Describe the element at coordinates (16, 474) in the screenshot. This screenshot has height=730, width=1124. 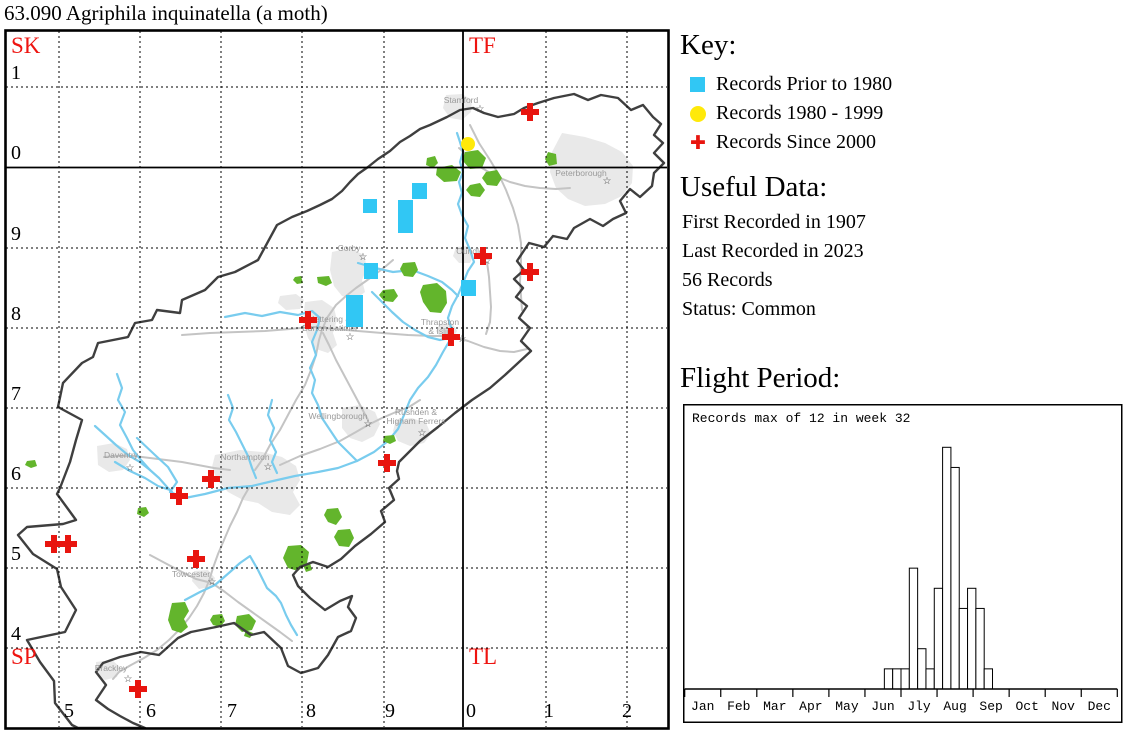
I see `grid-row-label: 6` at that location.